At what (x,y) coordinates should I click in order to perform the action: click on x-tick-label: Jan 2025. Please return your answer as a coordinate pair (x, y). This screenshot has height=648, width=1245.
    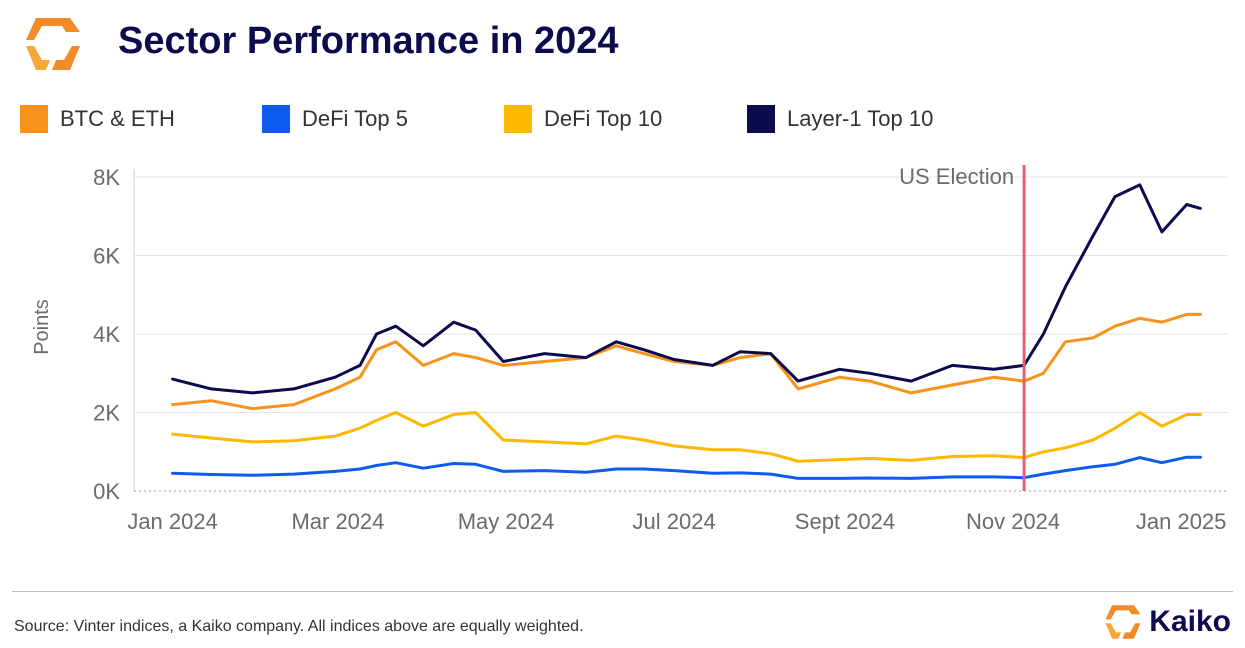
    Looking at the image, I should click on (1181, 521).